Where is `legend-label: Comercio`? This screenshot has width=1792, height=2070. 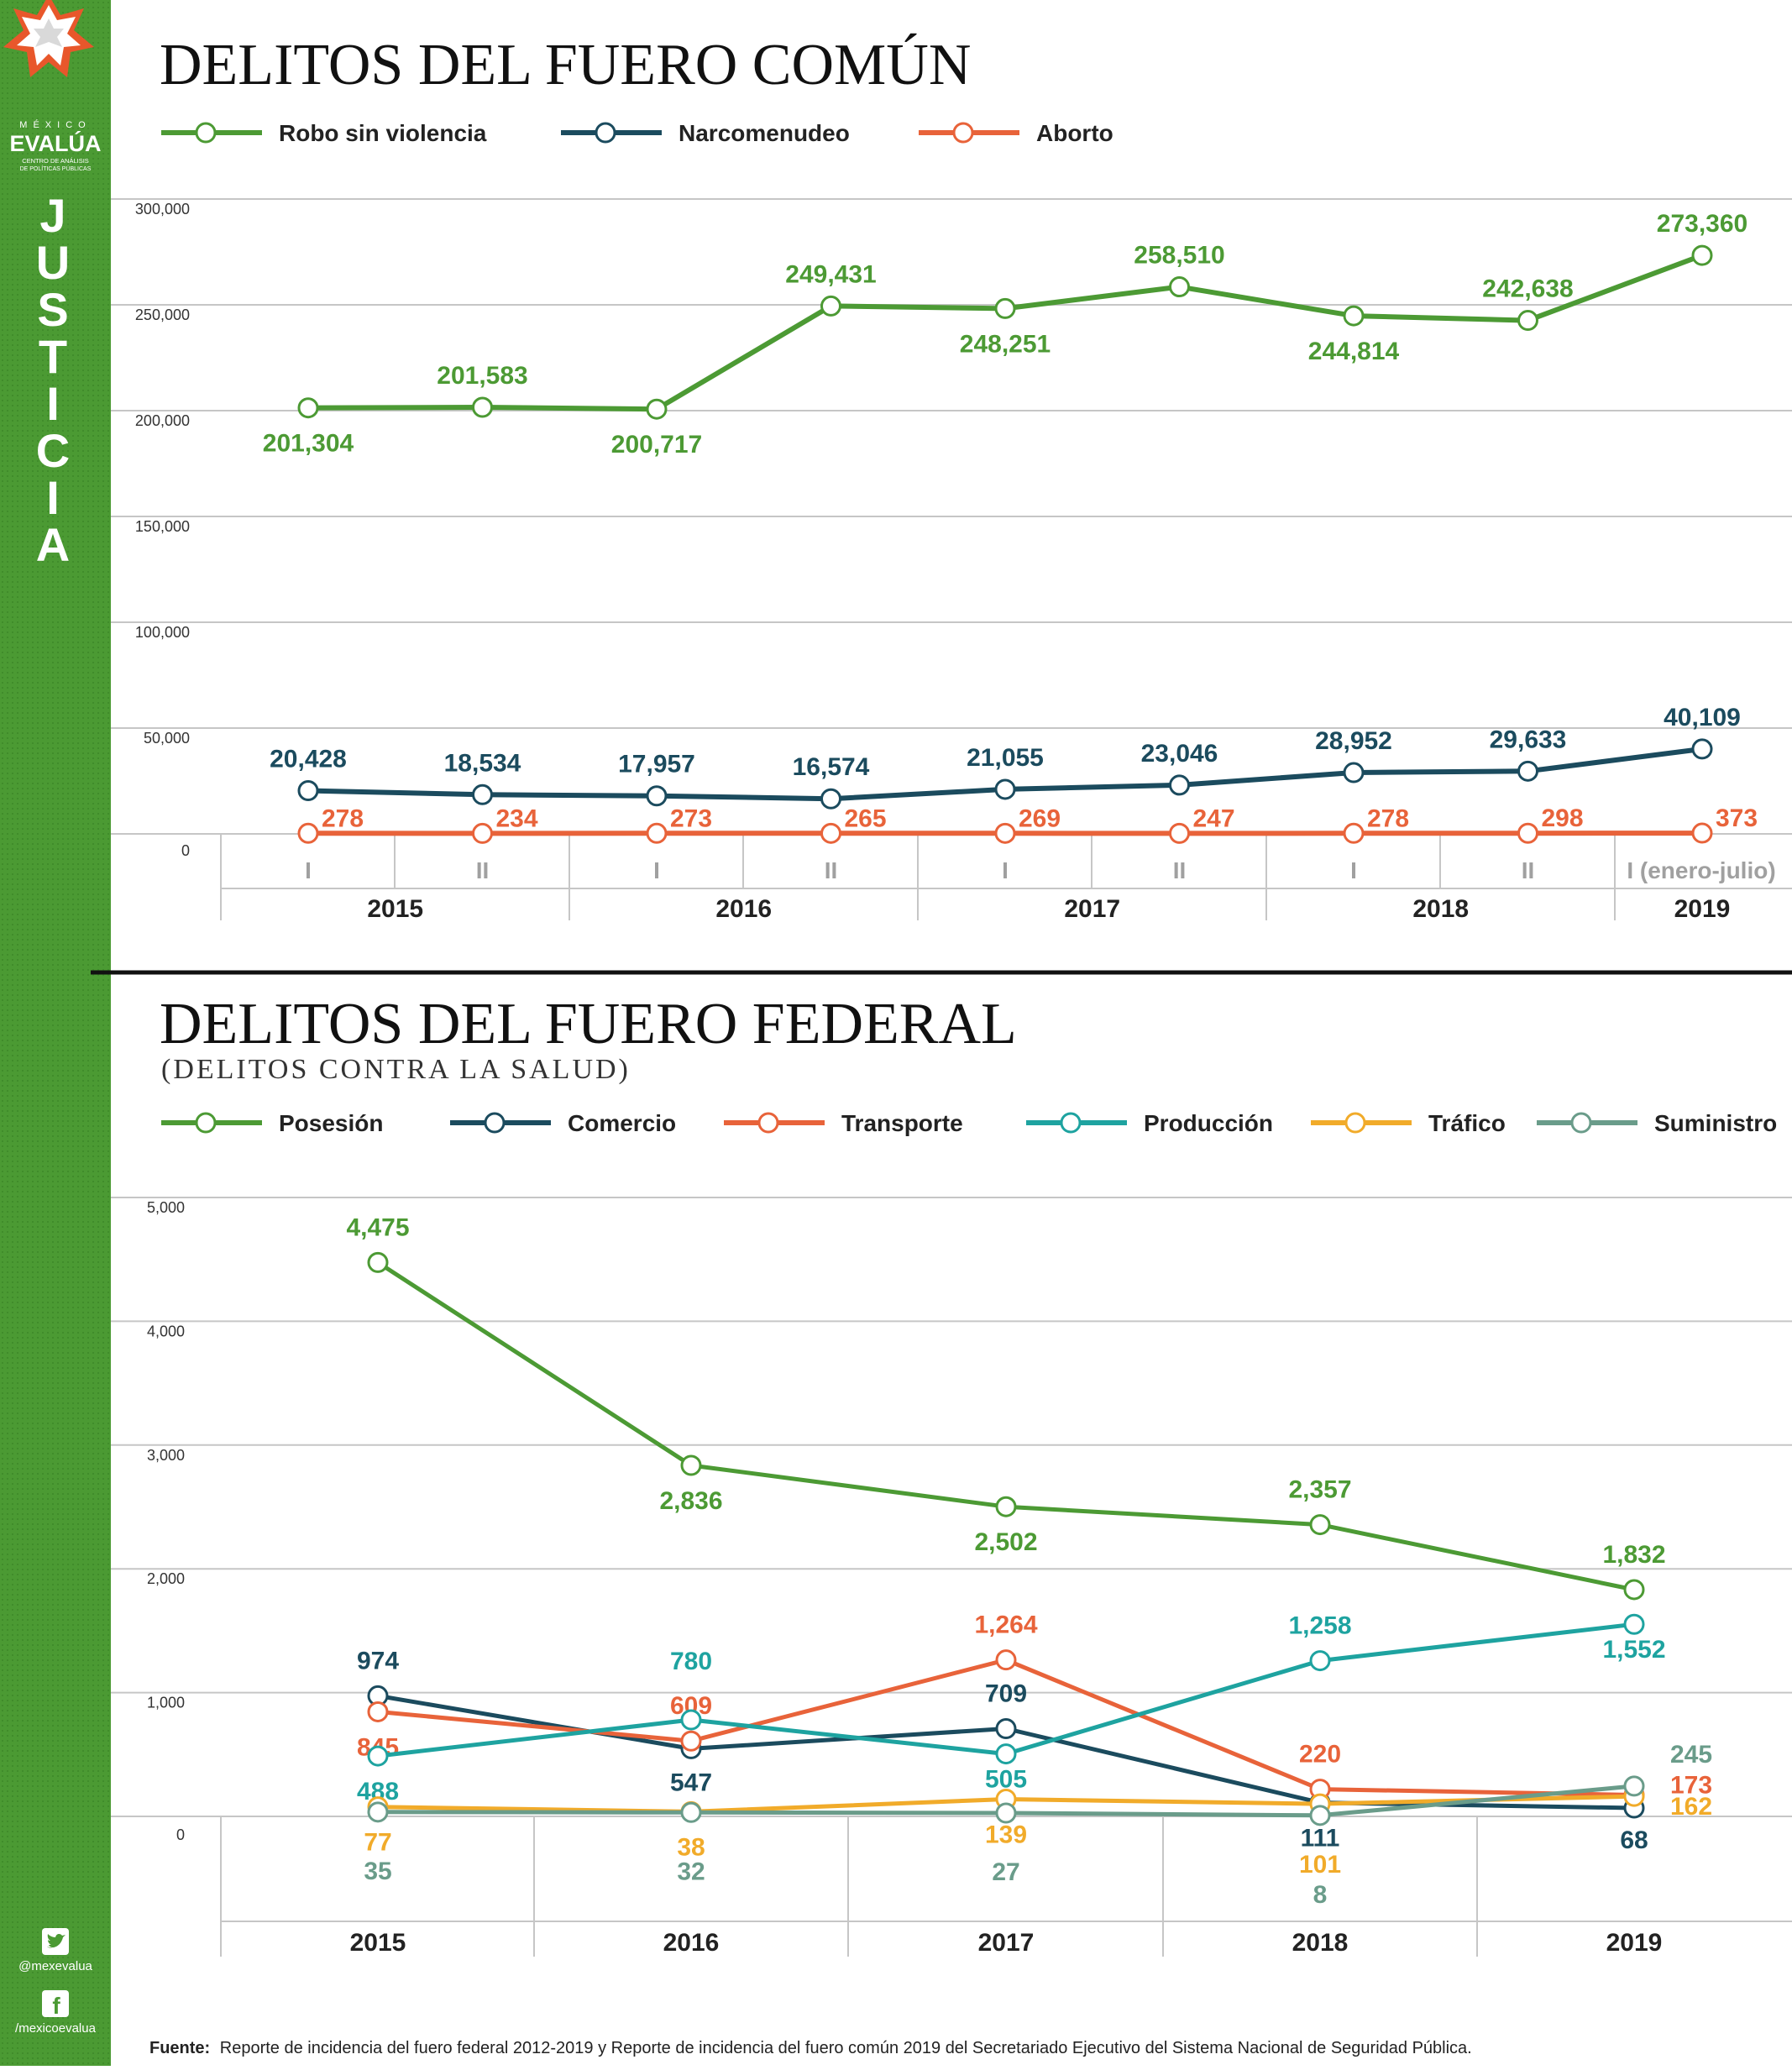
legend-label: Comercio is located at coordinates (622, 1123).